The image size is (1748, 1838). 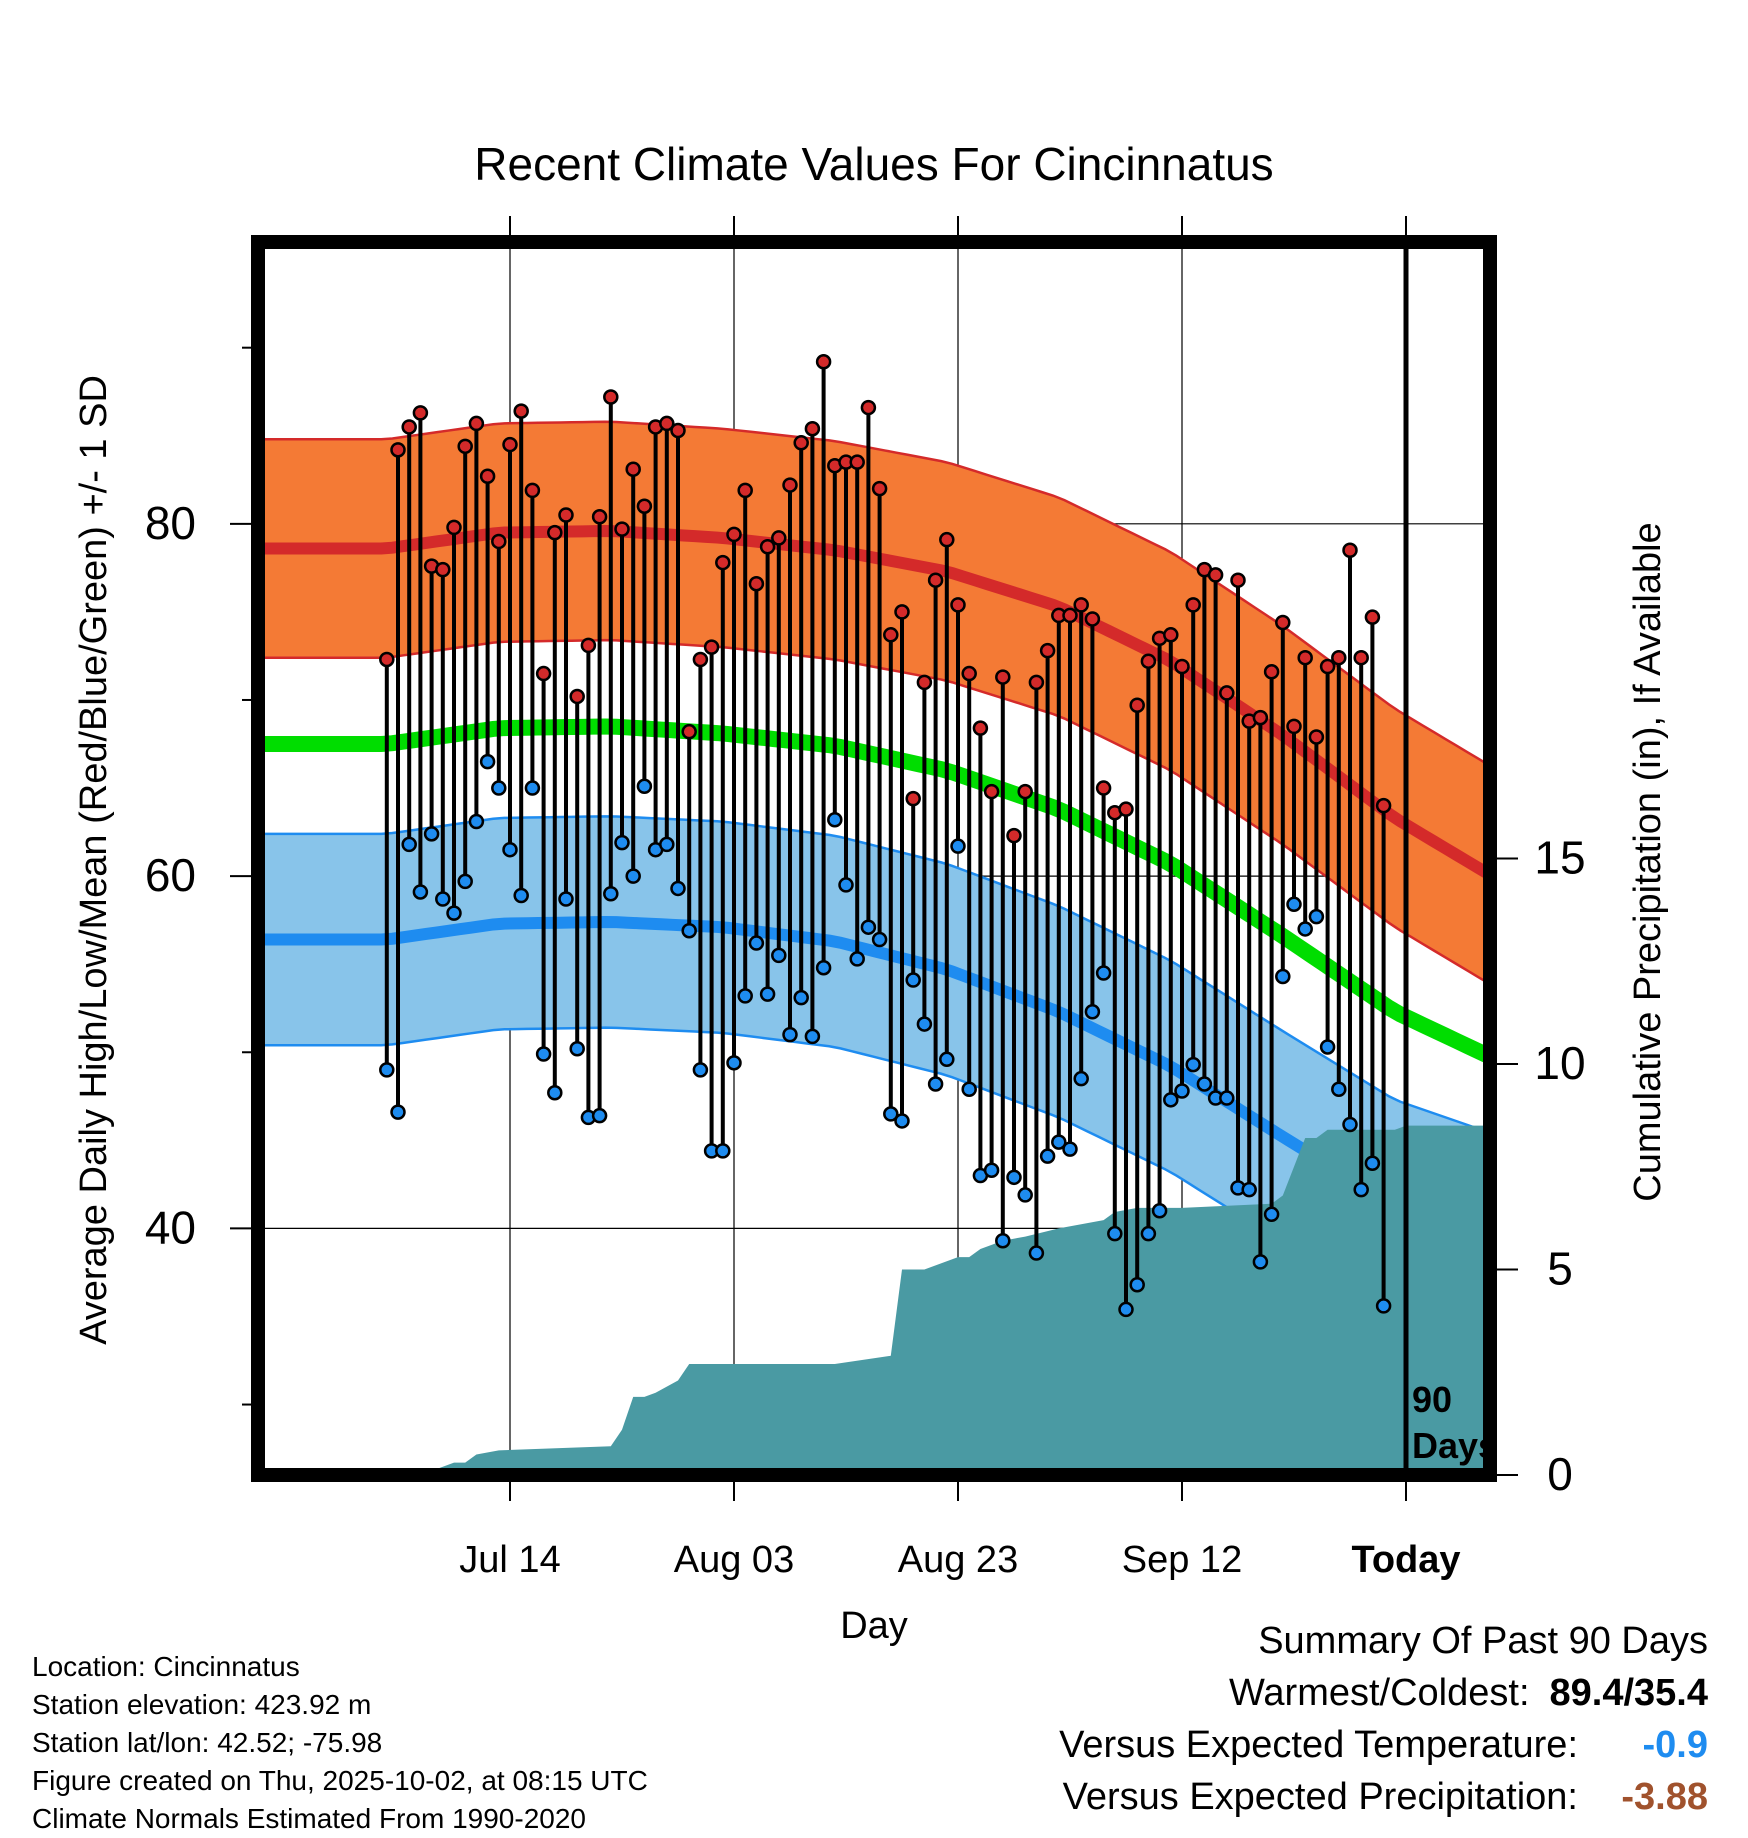 I want to click on x-tick-label: Sep 12, so click(x=1182, y=1560).